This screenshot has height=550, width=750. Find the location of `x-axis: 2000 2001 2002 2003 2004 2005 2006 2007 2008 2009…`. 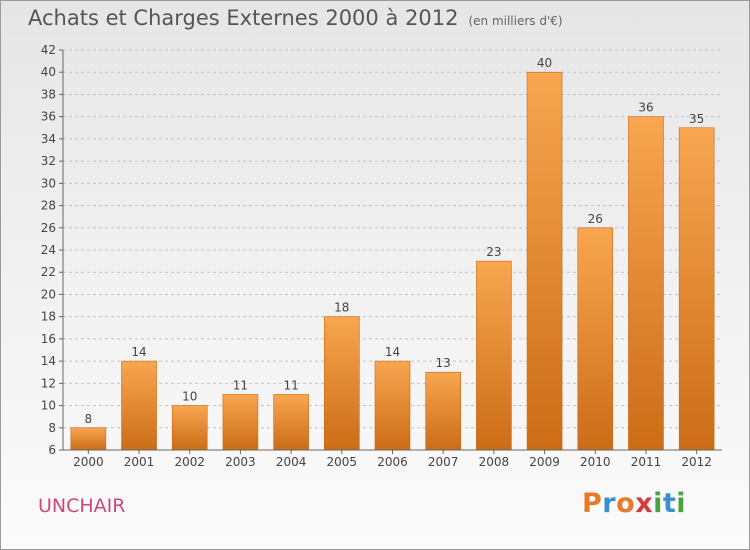

x-axis: 2000 2001 2002 2003 2004 2005 2006 2007 2008 2009… is located at coordinates (392, 459).